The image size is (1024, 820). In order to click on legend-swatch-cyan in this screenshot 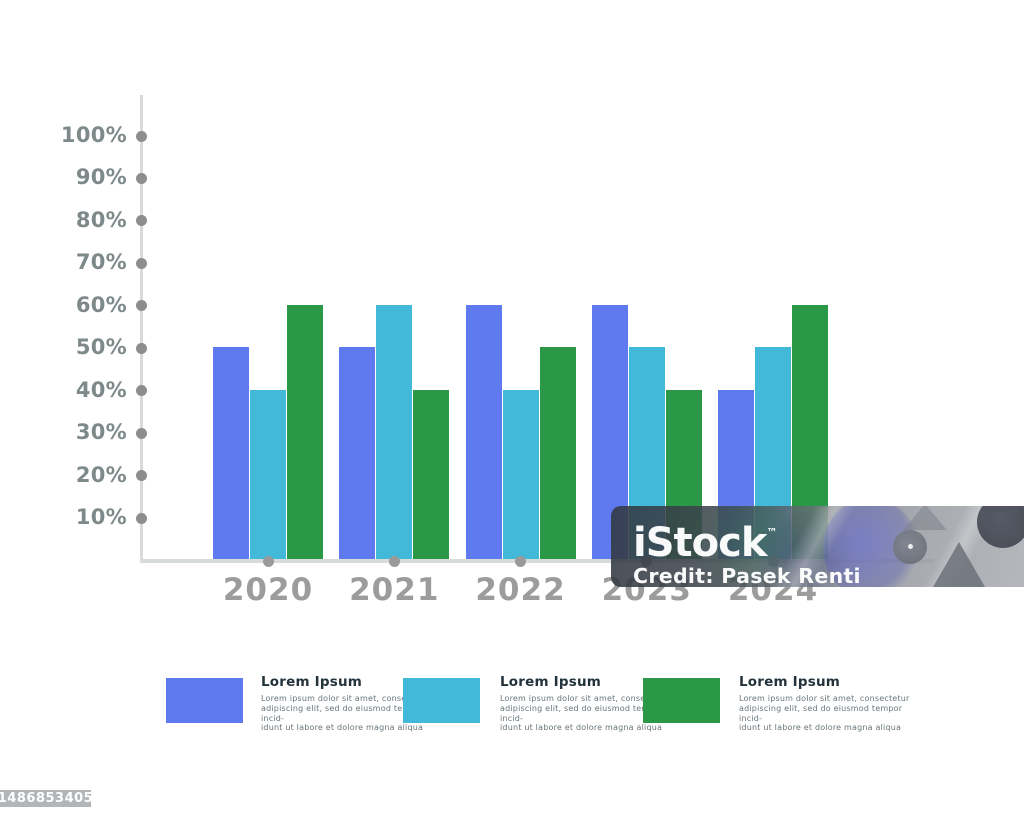, I will do `click(441, 700)`.